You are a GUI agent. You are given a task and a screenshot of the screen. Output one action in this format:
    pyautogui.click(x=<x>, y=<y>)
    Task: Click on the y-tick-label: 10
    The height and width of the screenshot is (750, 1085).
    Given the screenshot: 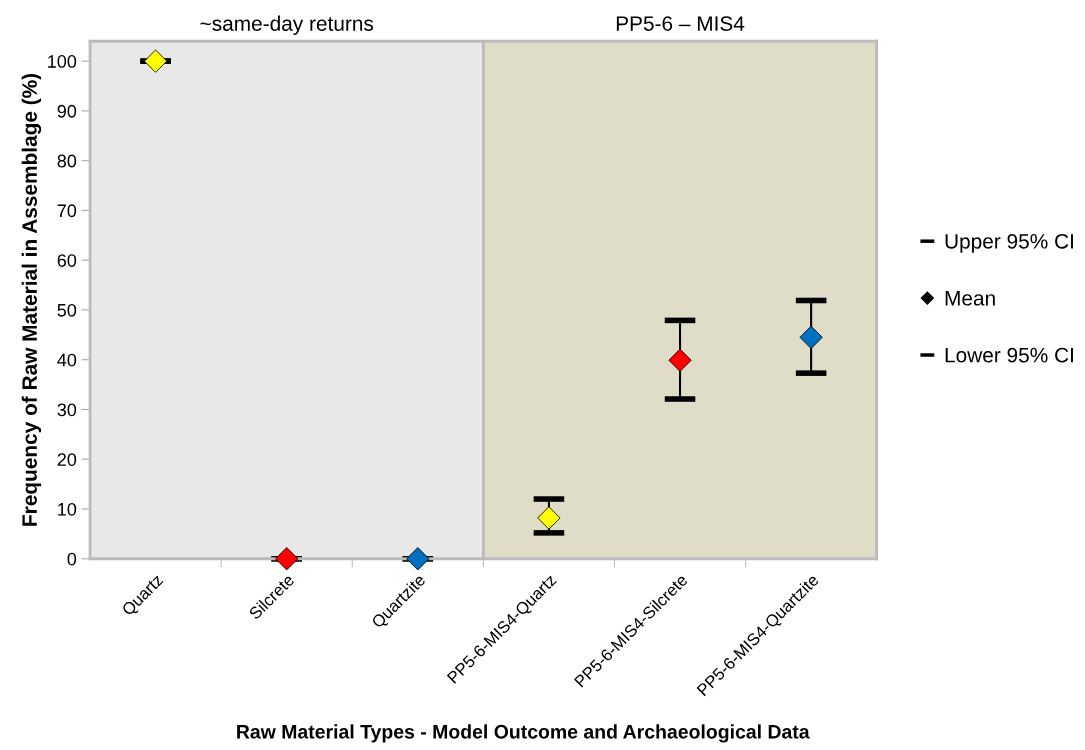 What is the action you would take?
    pyautogui.click(x=67, y=509)
    